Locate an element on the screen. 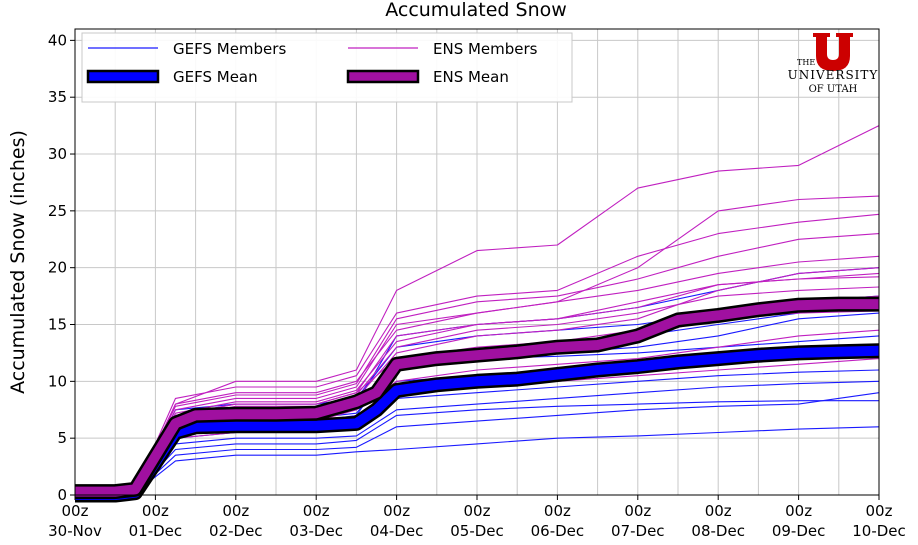 The width and height of the screenshot is (918, 545). y-tick-label: 15 is located at coordinates (57, 325).